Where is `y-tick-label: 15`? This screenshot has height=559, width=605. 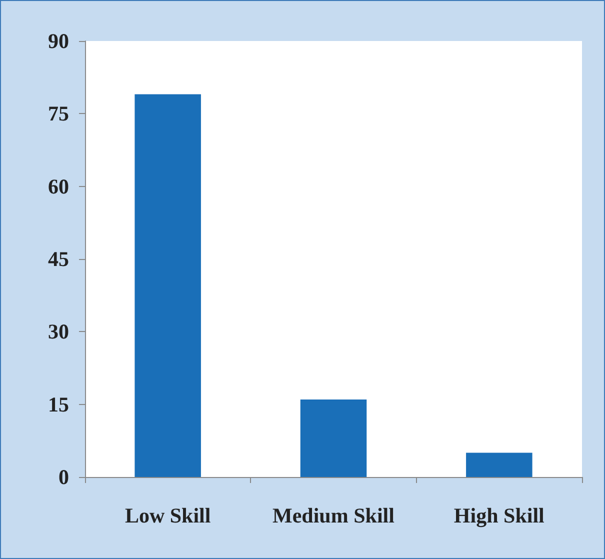 y-tick-label: 15 is located at coordinates (58, 404).